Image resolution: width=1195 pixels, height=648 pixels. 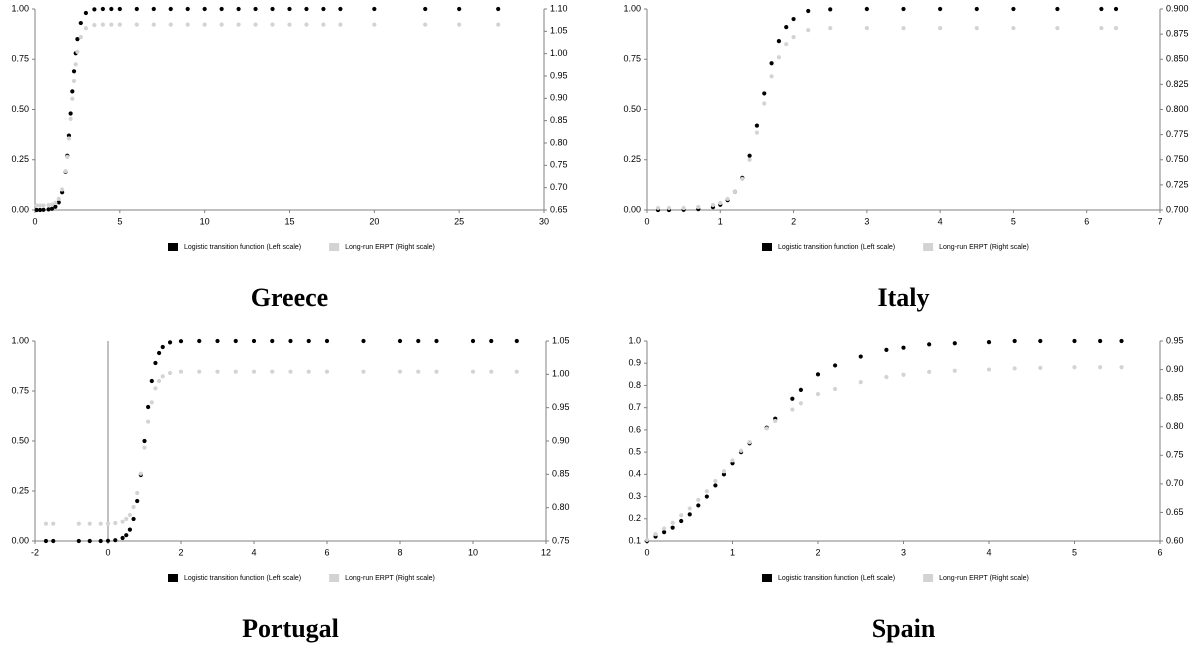 I want to click on x-tick-label: 30, so click(x=544, y=221).